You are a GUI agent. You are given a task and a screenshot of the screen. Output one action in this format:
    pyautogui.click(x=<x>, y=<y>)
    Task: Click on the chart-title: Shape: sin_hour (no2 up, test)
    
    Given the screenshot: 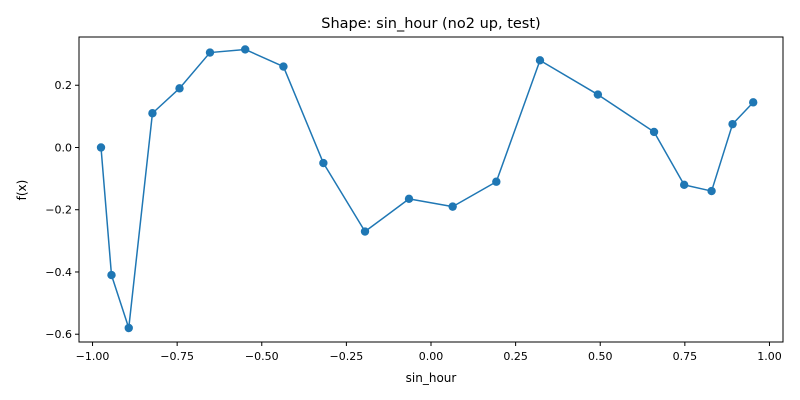 What is the action you would take?
    pyautogui.click(x=430, y=24)
    